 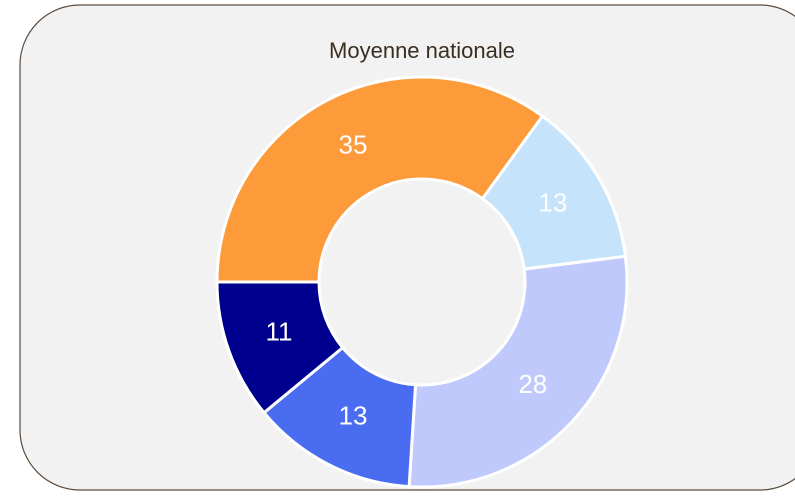 What do you see at coordinates (422, 50) in the screenshot?
I see `chart-title: Moyenne nationale` at bounding box center [422, 50].